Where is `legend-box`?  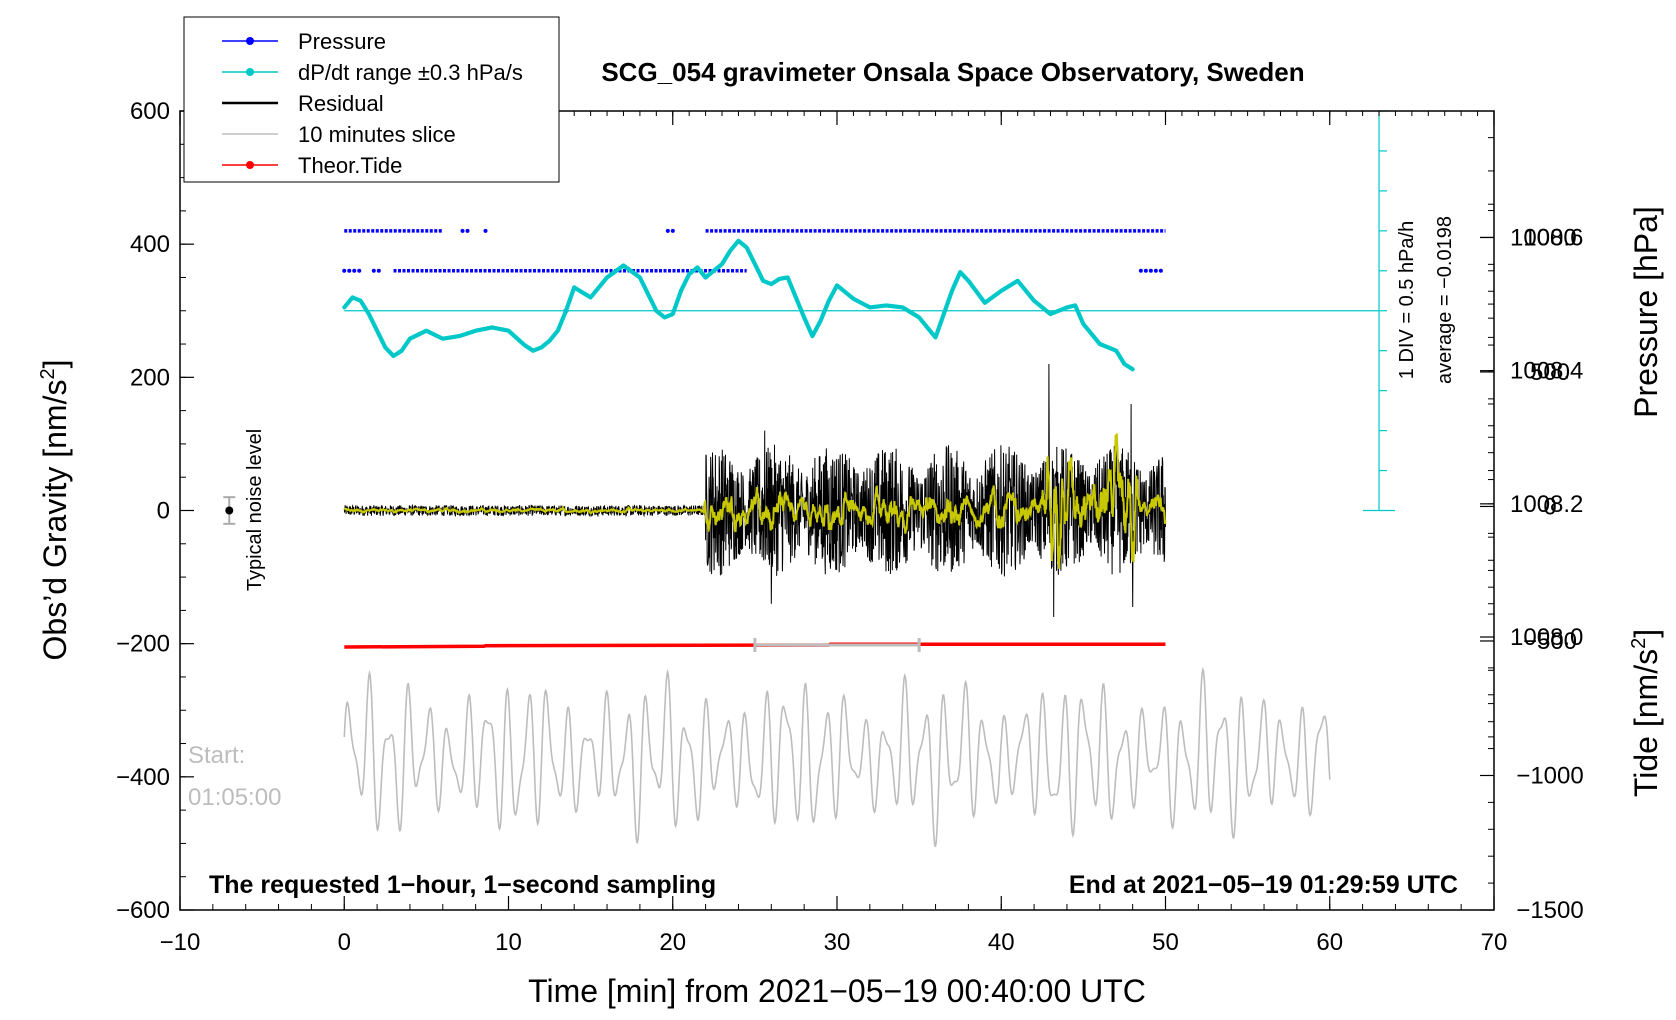
legend-box is located at coordinates (371, 99).